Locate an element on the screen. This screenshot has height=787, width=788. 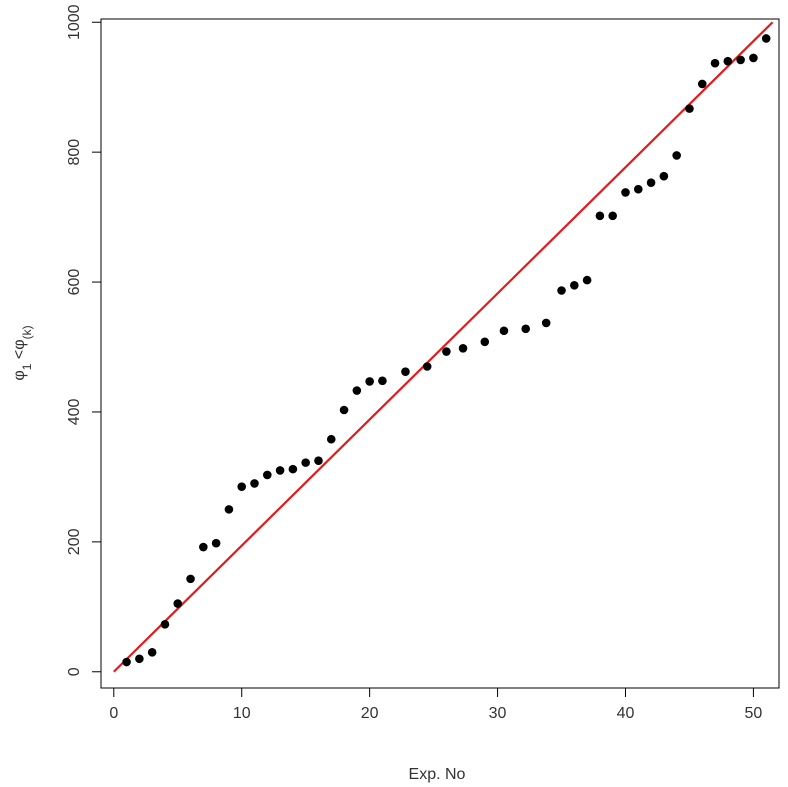
y-axis-title-main: φ is located at coordinates (19, 375).